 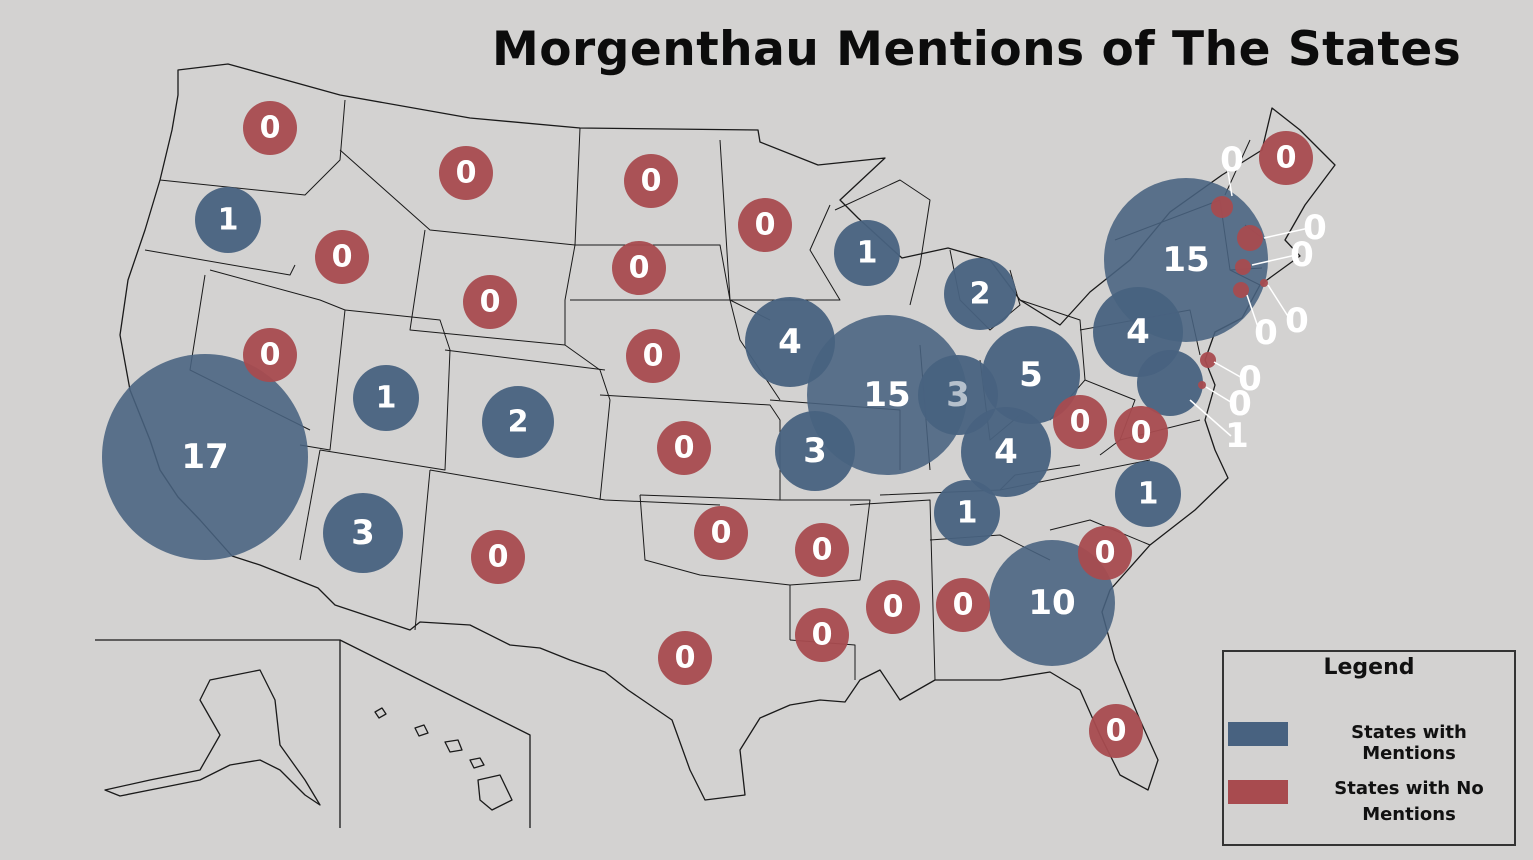 I want to click on leader-lines, so click(x=1249, y=298).